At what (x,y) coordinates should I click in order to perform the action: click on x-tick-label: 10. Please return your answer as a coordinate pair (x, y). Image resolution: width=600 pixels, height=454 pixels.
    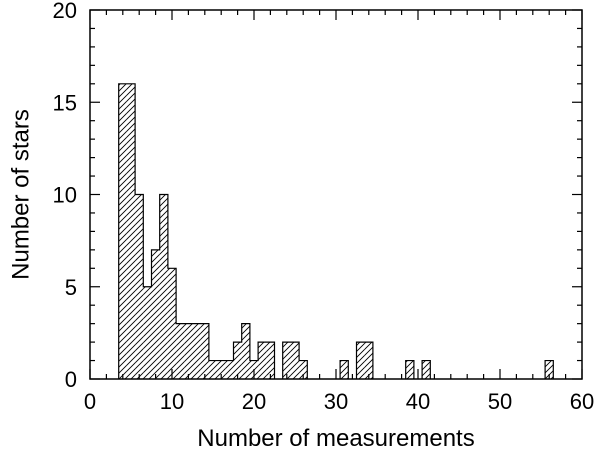
    Looking at the image, I should click on (172, 401).